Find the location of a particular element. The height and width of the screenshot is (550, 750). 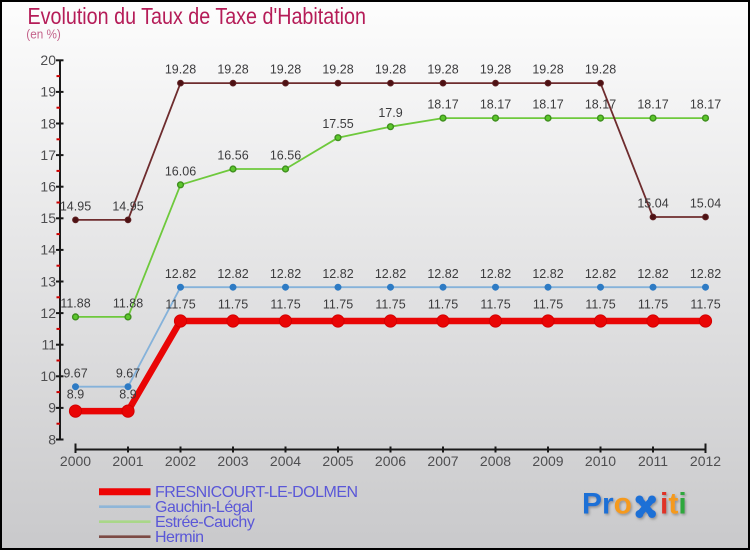

svg-text: 18 is located at coordinates (48, 123).